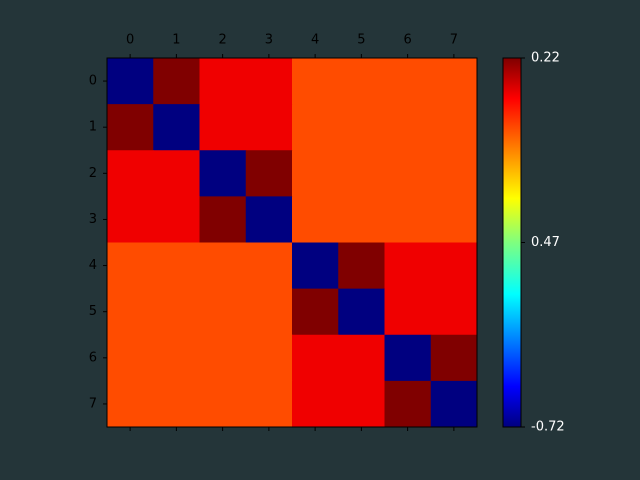 Image resolution: width=640 pixels, height=480 pixels. Describe the element at coordinates (407, 40) in the screenshot. I see `x-tick-label: 6` at that location.